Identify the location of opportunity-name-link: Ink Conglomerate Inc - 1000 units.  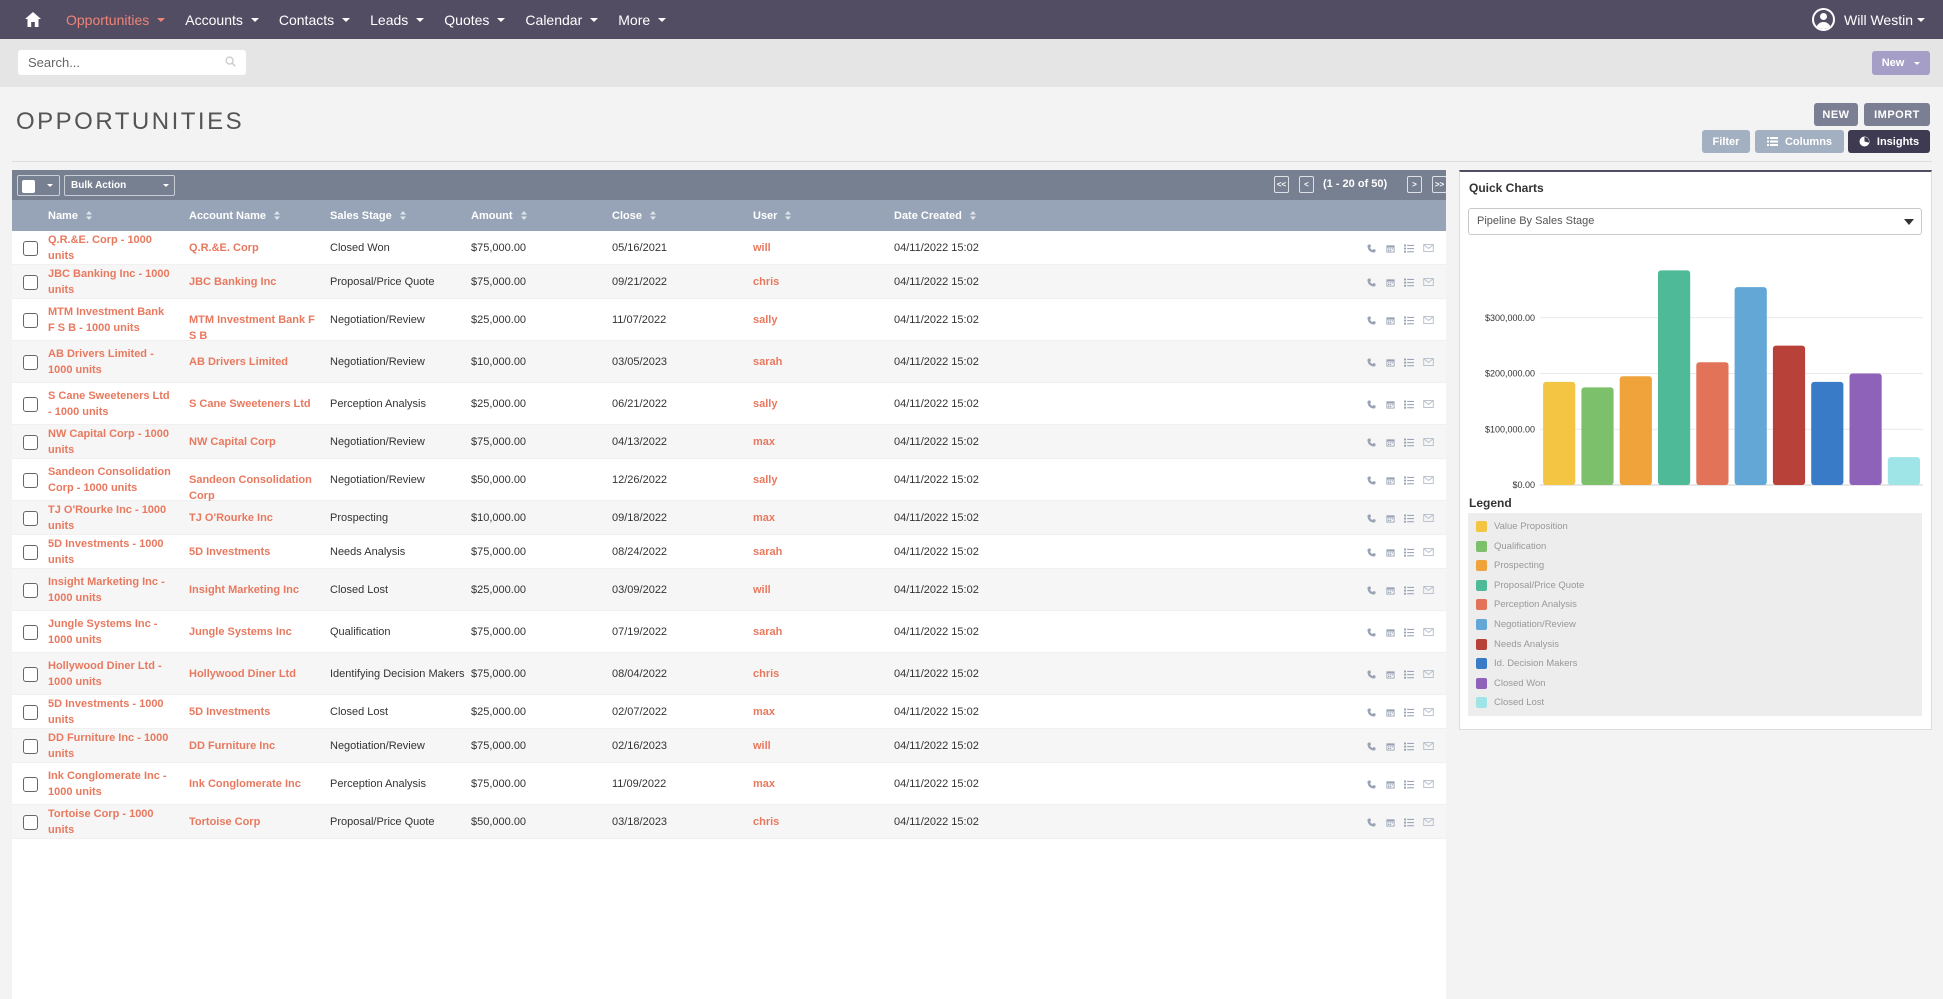
(107, 784).